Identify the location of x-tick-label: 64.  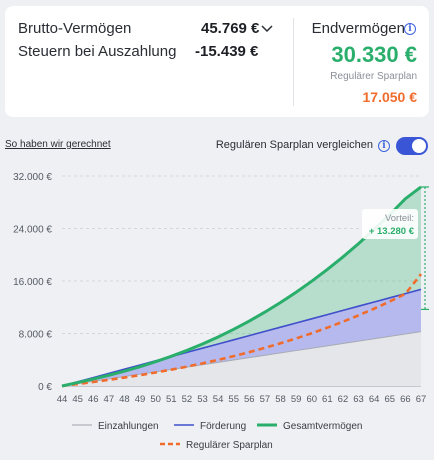
(374, 399).